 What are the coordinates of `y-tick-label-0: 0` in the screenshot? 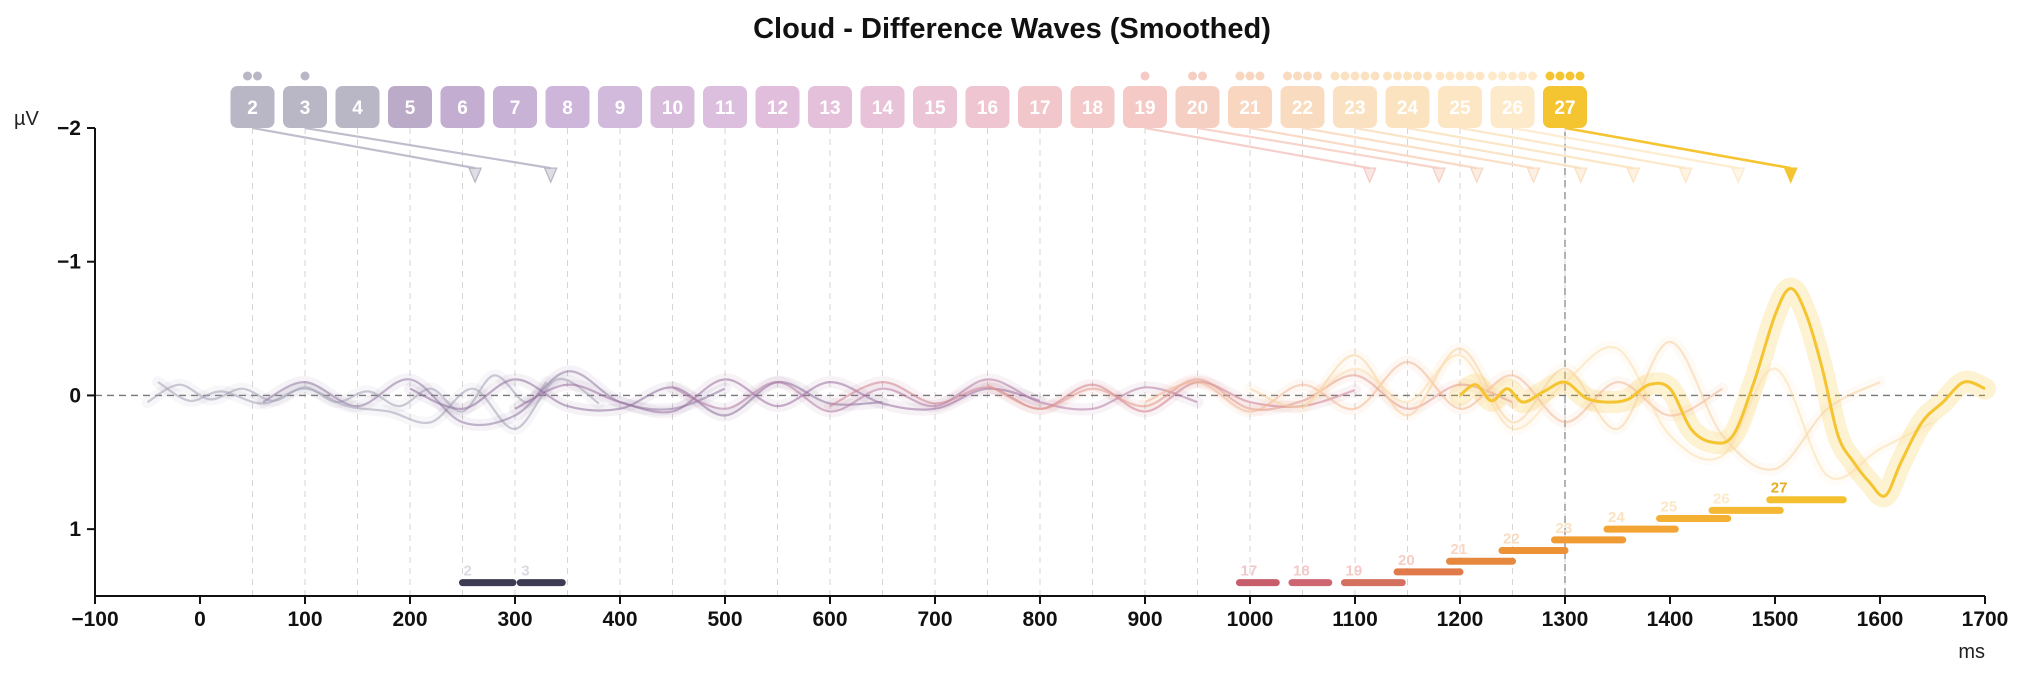 It's located at (75, 395).